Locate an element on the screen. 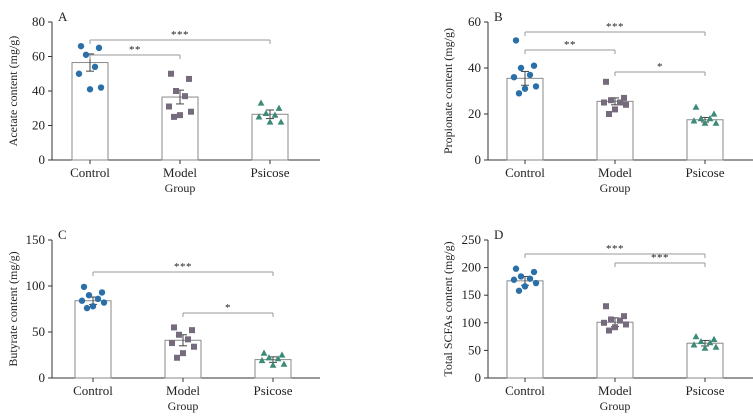 This screenshot has height=417, width=753. y-tick-label: 200 is located at coordinates (472, 267).